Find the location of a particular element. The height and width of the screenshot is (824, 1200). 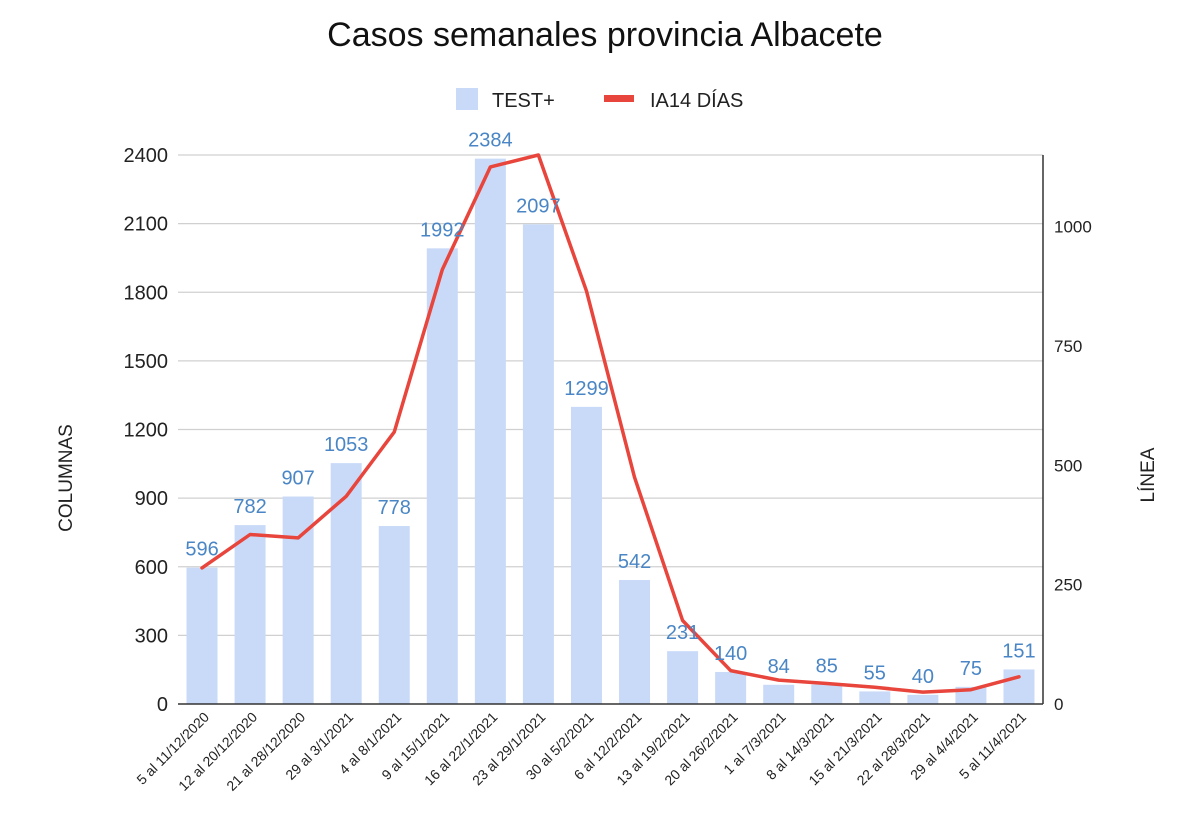

y-right-tick-label: 0 is located at coordinates (1058, 704).